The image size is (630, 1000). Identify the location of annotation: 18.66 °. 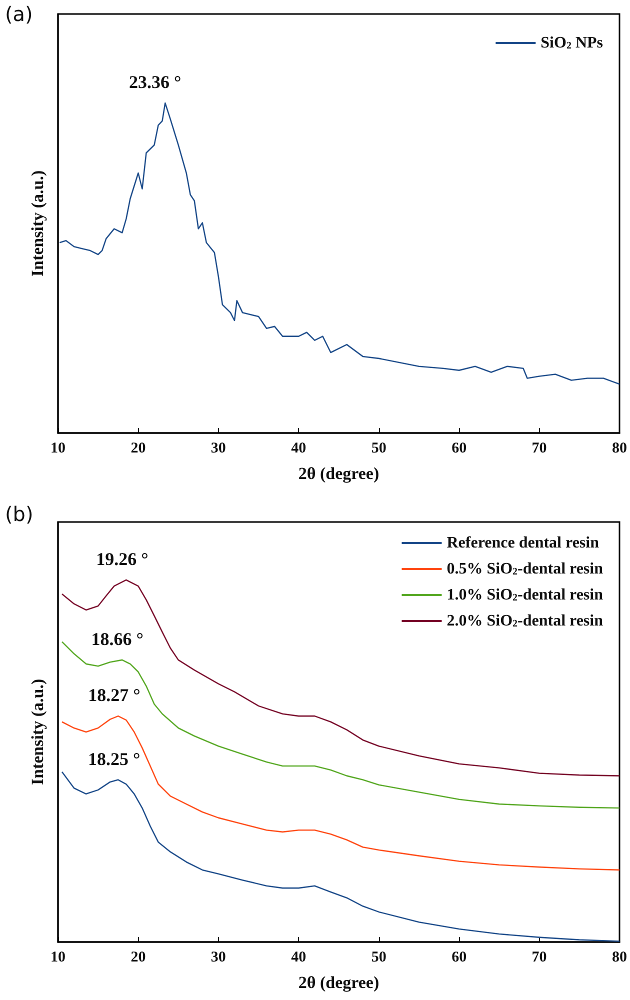
(117, 638).